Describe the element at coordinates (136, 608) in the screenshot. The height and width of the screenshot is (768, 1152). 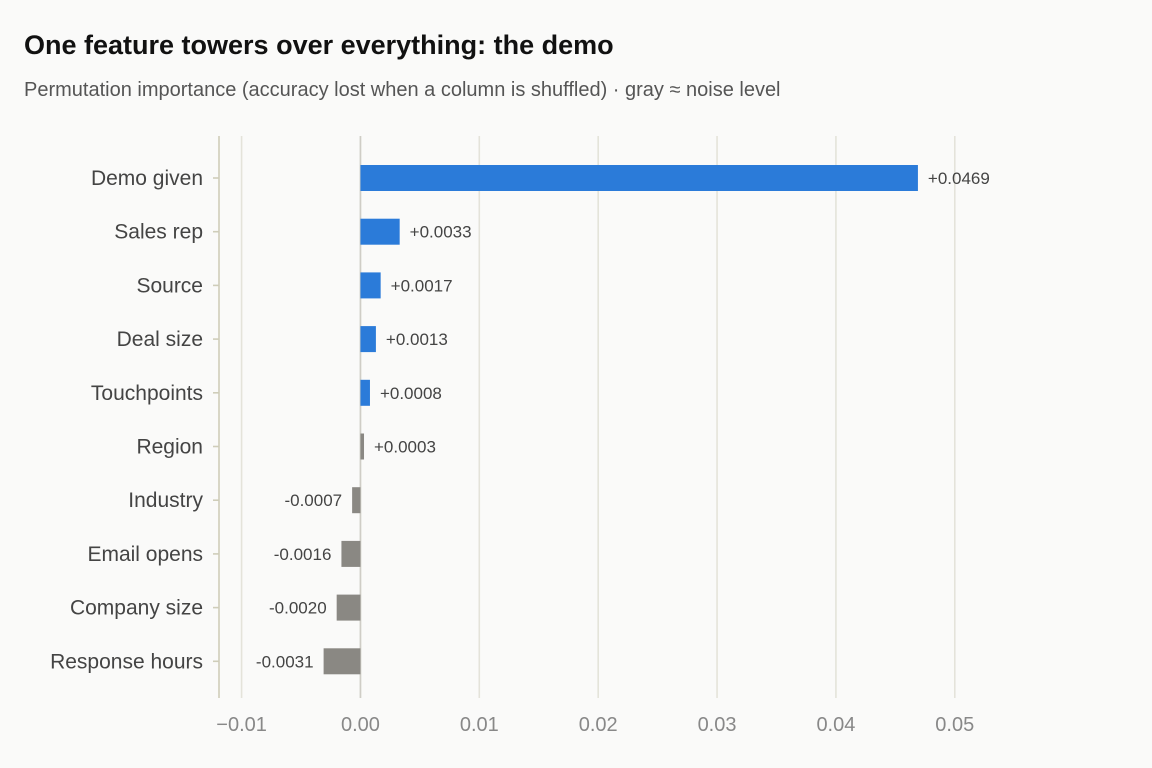
I see `category-label: Company size` at that location.